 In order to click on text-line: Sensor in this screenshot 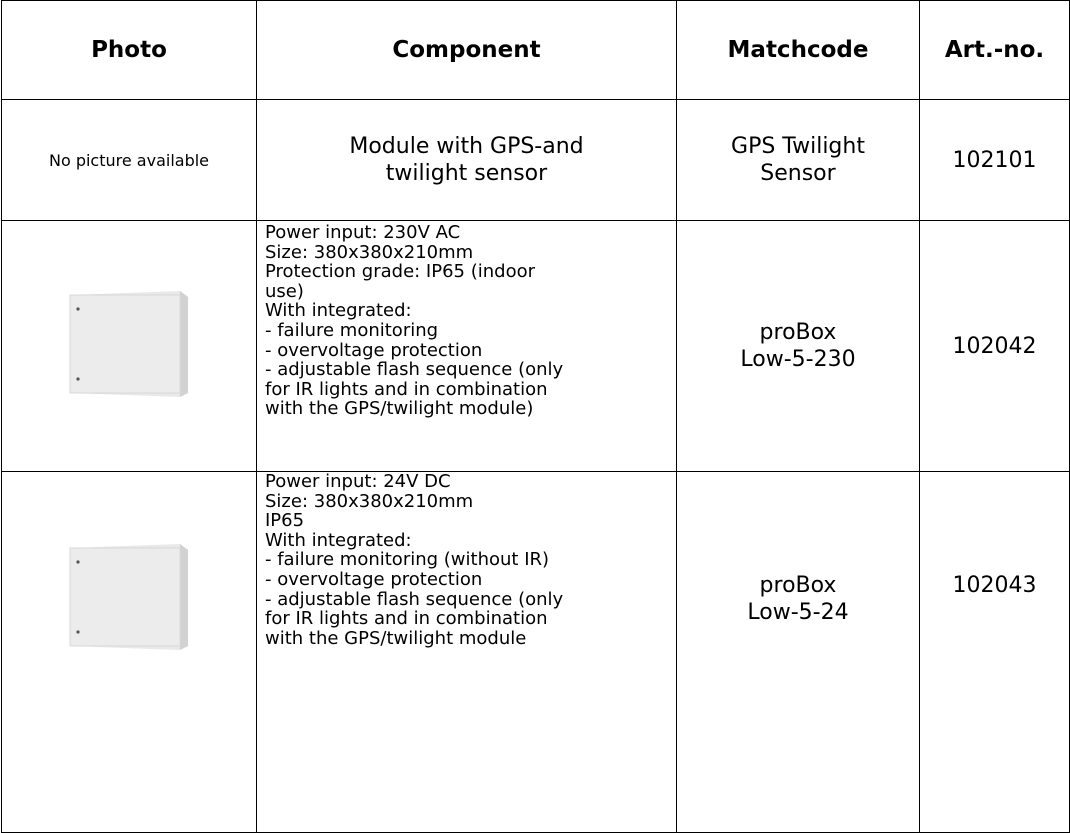, I will do `click(798, 173)`.